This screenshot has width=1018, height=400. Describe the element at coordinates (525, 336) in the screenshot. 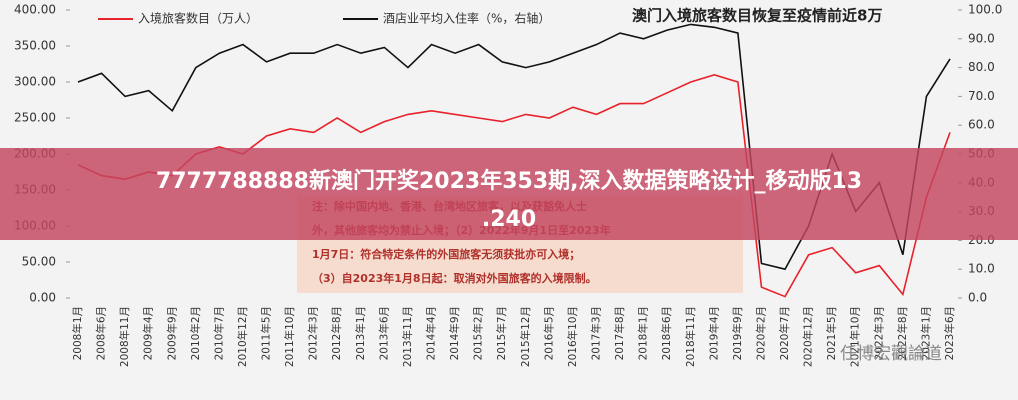

I see `x-tick-label: 2015年12月` at that location.